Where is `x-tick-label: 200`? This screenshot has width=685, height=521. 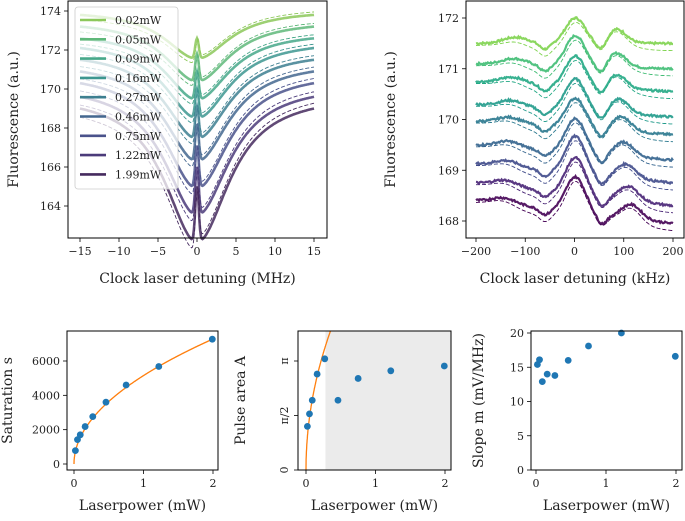
x-tick-label: 200 is located at coordinates (673, 251).